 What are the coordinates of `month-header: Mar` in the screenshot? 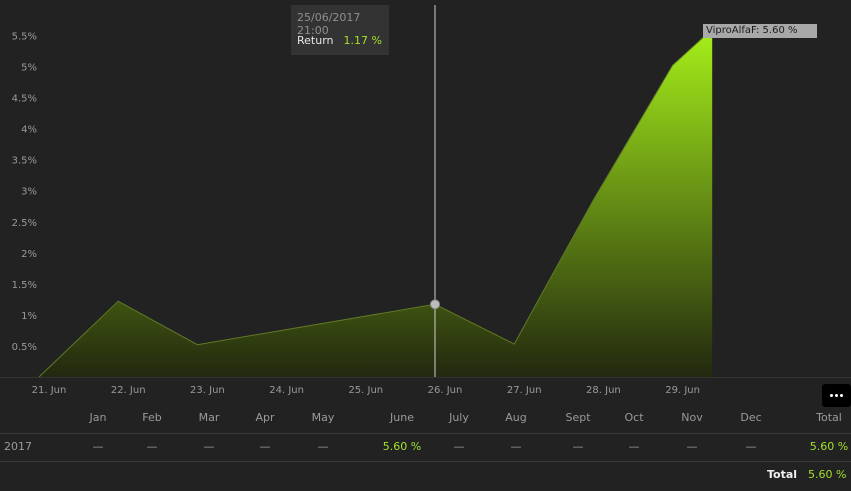 It's located at (209, 417).